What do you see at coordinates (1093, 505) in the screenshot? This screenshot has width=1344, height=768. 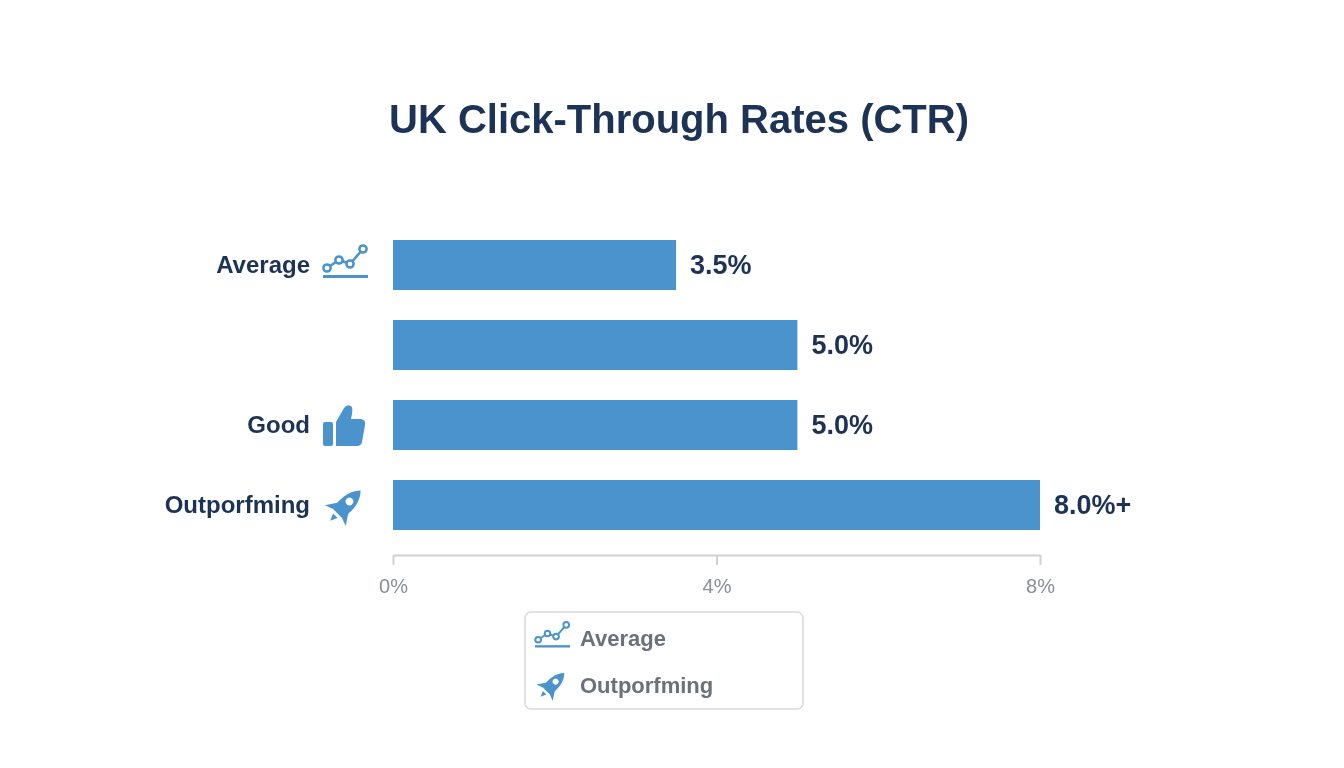 I see `data-label: 8.0%+` at bounding box center [1093, 505].